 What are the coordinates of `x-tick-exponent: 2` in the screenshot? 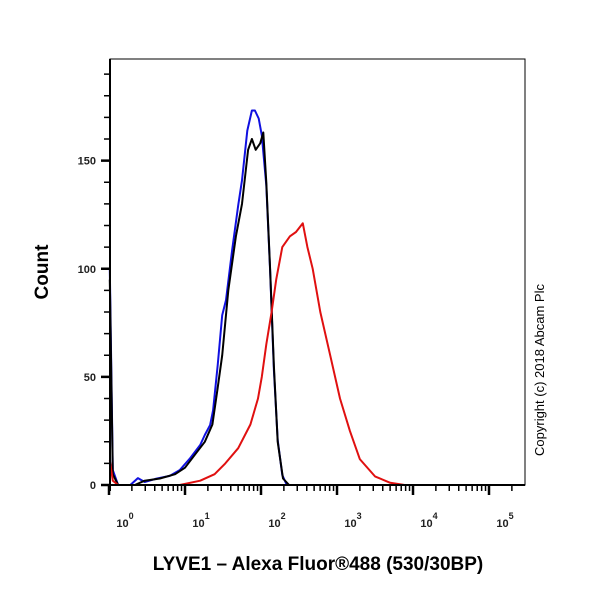 It's located at (283, 516).